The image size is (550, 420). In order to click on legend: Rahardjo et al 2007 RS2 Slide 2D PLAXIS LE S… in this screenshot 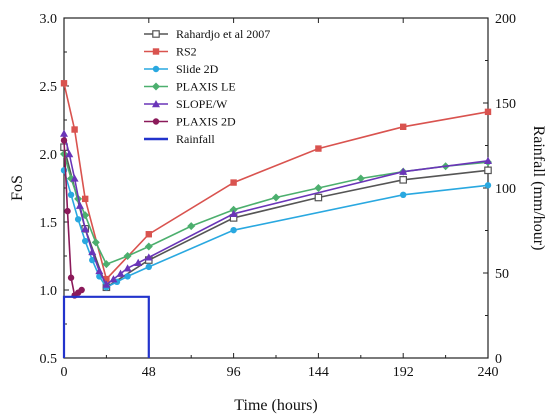, I will do `click(207, 86)`.